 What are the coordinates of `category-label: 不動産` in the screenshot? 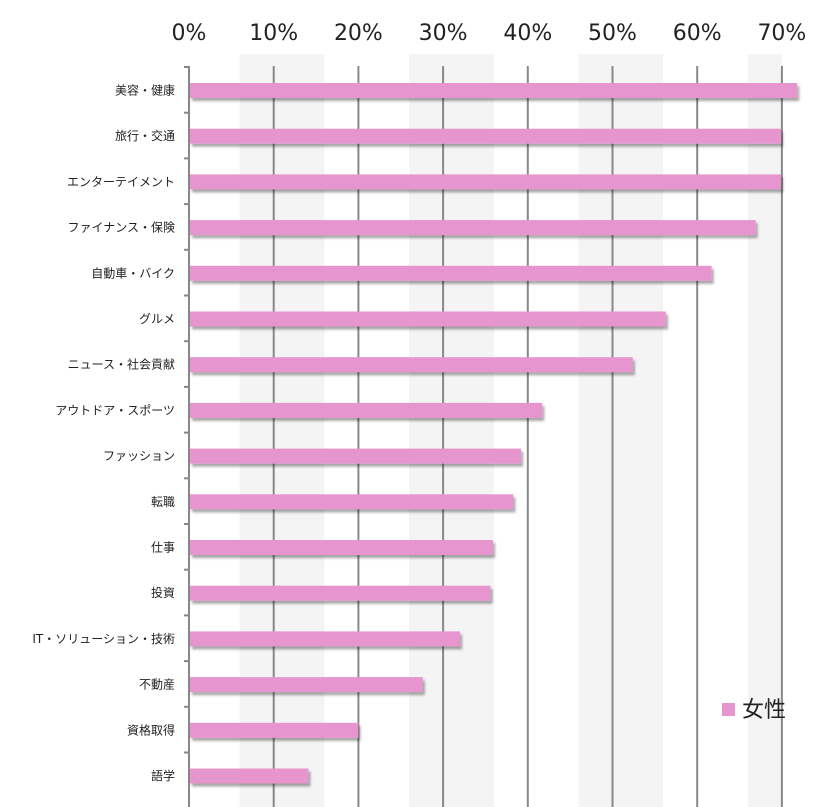 It's located at (157, 684).